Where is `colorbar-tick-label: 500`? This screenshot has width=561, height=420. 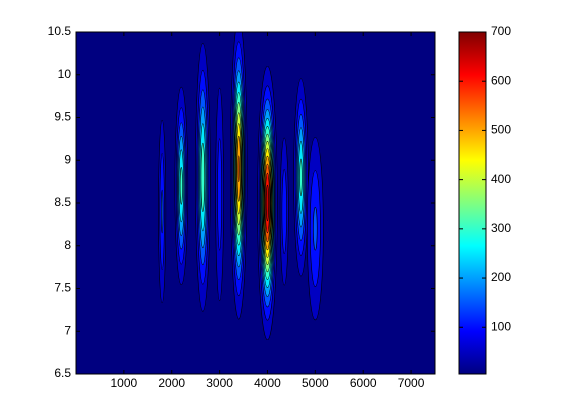 colorbar-tick-label: 500 is located at coordinates (501, 130).